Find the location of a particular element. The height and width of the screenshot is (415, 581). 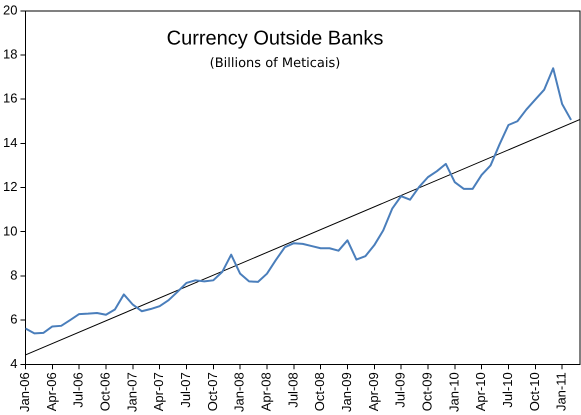

x-tick-label: Apr-06 is located at coordinates (51, 392).